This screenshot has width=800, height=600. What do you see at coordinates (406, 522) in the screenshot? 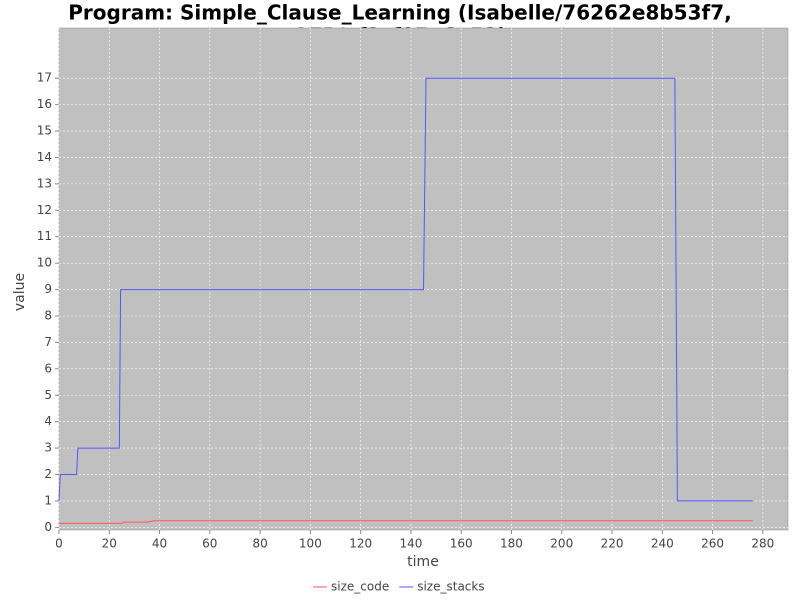
I see `series-line` at bounding box center [406, 522].